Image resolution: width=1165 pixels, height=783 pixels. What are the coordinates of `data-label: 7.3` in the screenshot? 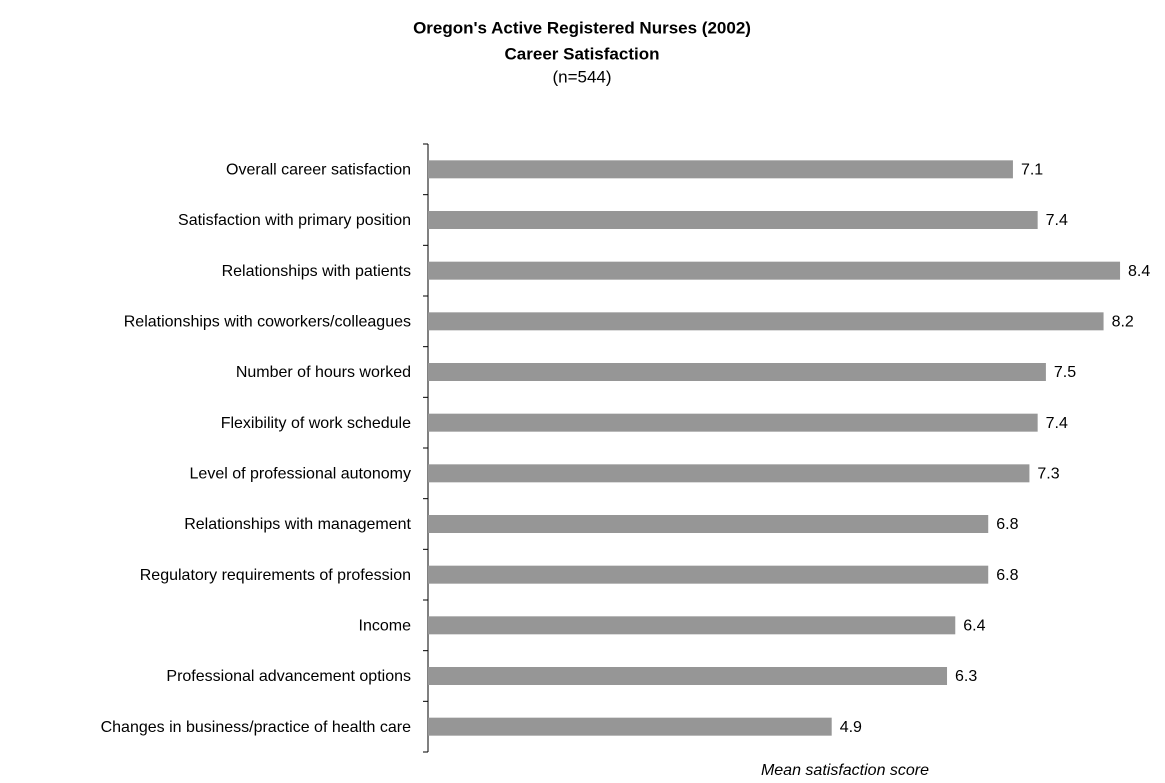 It's located at (1048, 474).